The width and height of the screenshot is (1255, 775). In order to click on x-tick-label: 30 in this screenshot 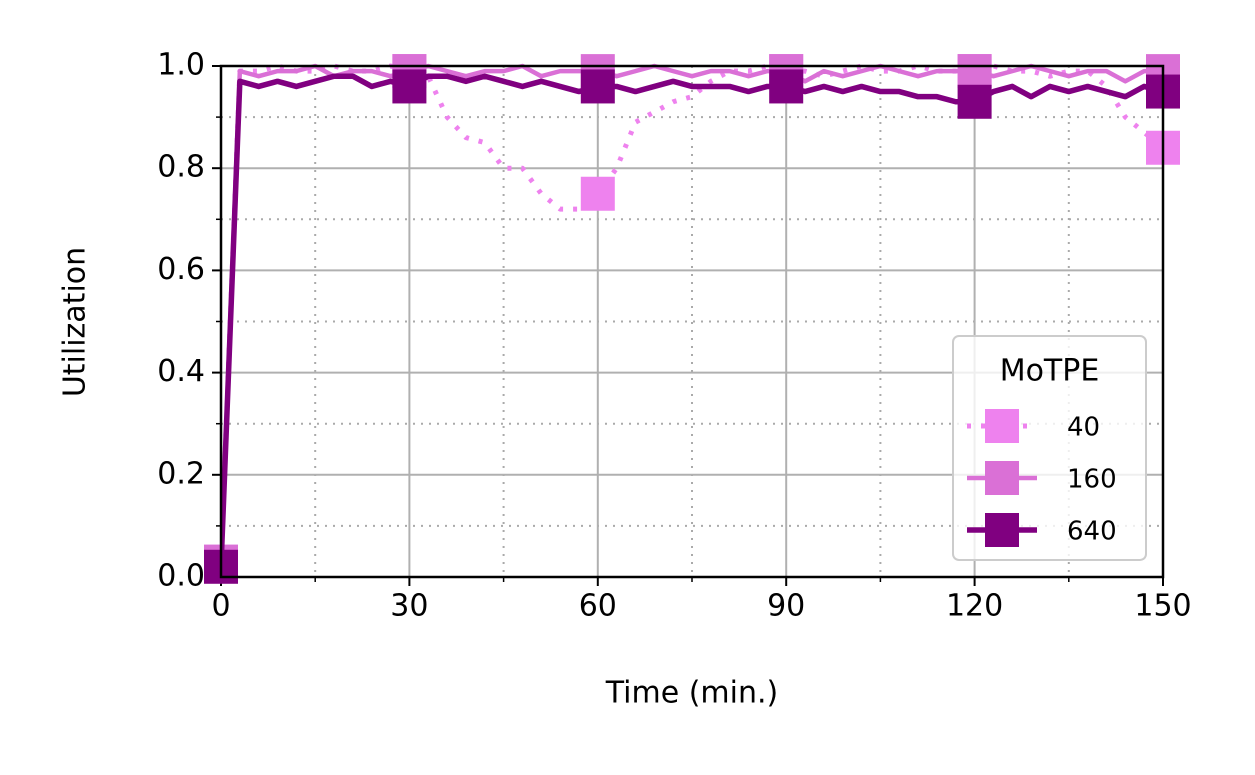, I will do `click(409, 606)`.